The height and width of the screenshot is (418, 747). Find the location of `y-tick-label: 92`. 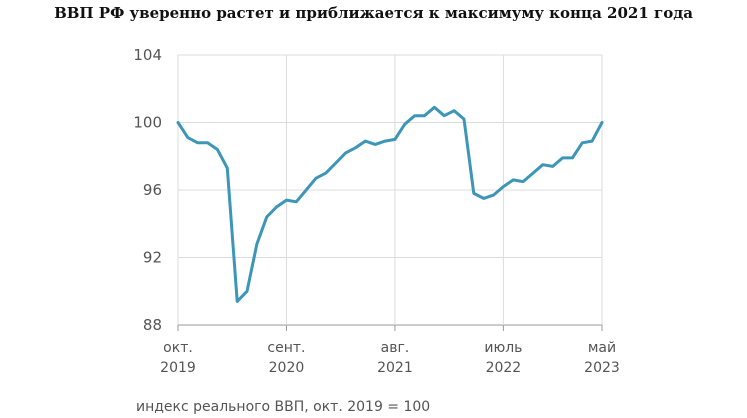

y-tick-label: 92 is located at coordinates (152, 258).